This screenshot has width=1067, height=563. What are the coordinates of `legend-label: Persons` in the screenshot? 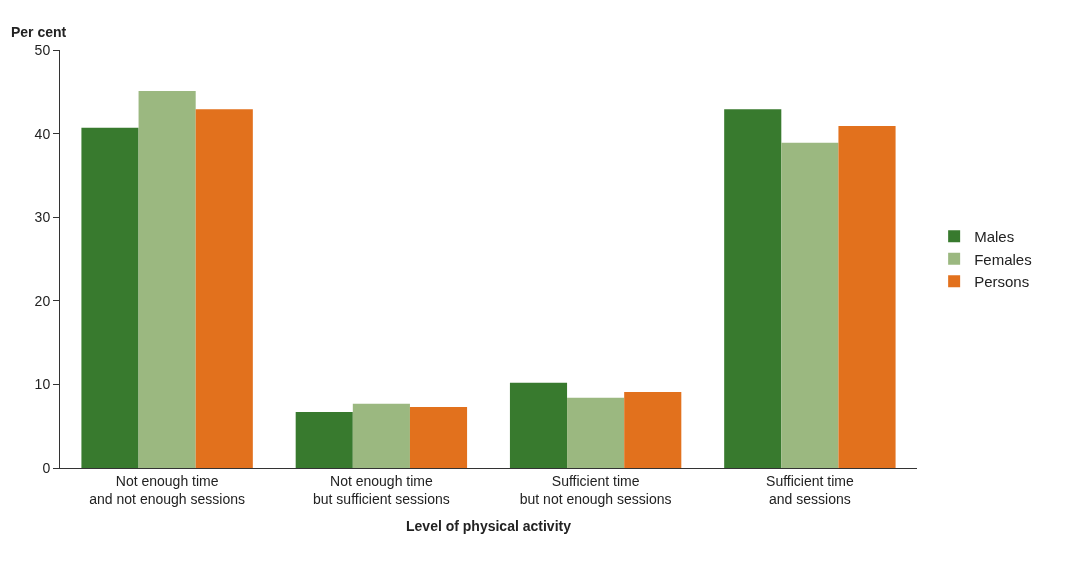 It's located at (1002, 282).